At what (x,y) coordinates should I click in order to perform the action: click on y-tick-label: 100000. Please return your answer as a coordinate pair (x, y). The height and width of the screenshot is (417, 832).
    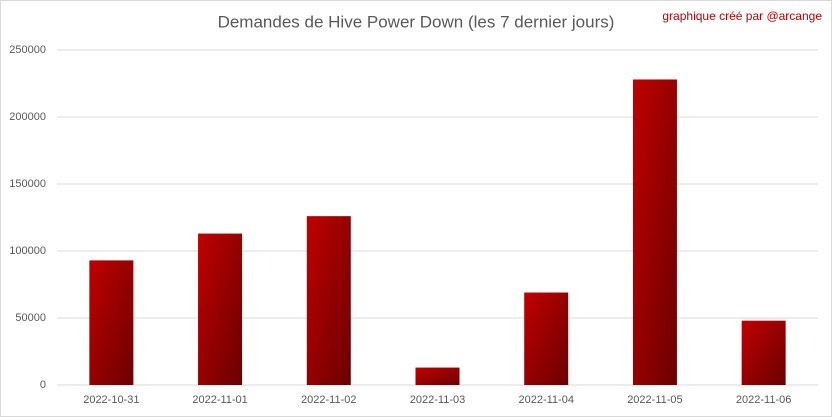
    Looking at the image, I should click on (27, 251).